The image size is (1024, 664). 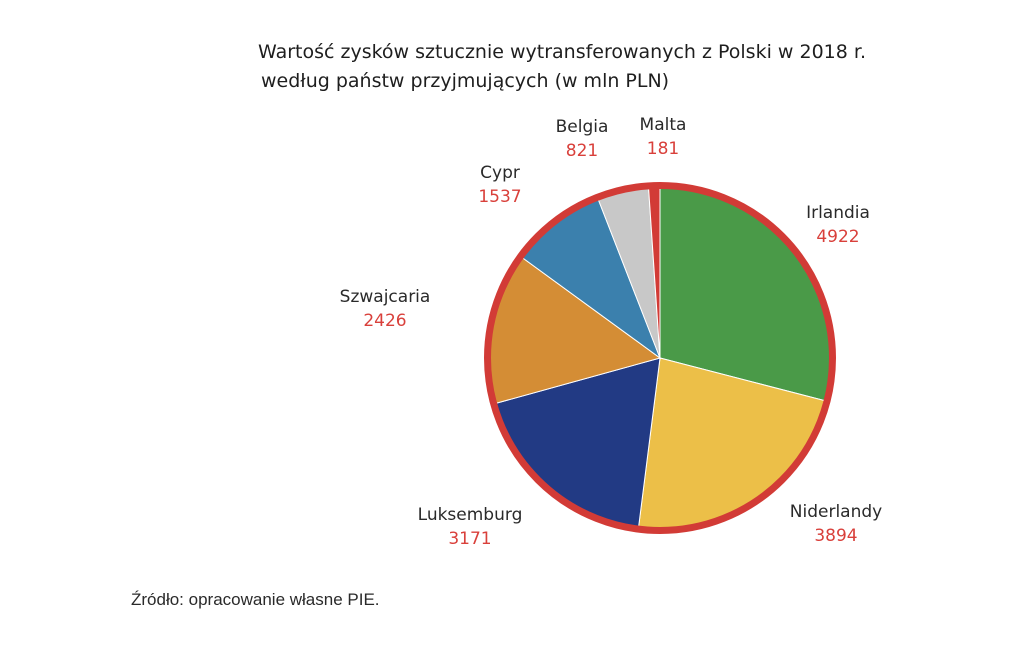 I want to click on slice-label-cypr: Cypr, so click(x=500, y=173).